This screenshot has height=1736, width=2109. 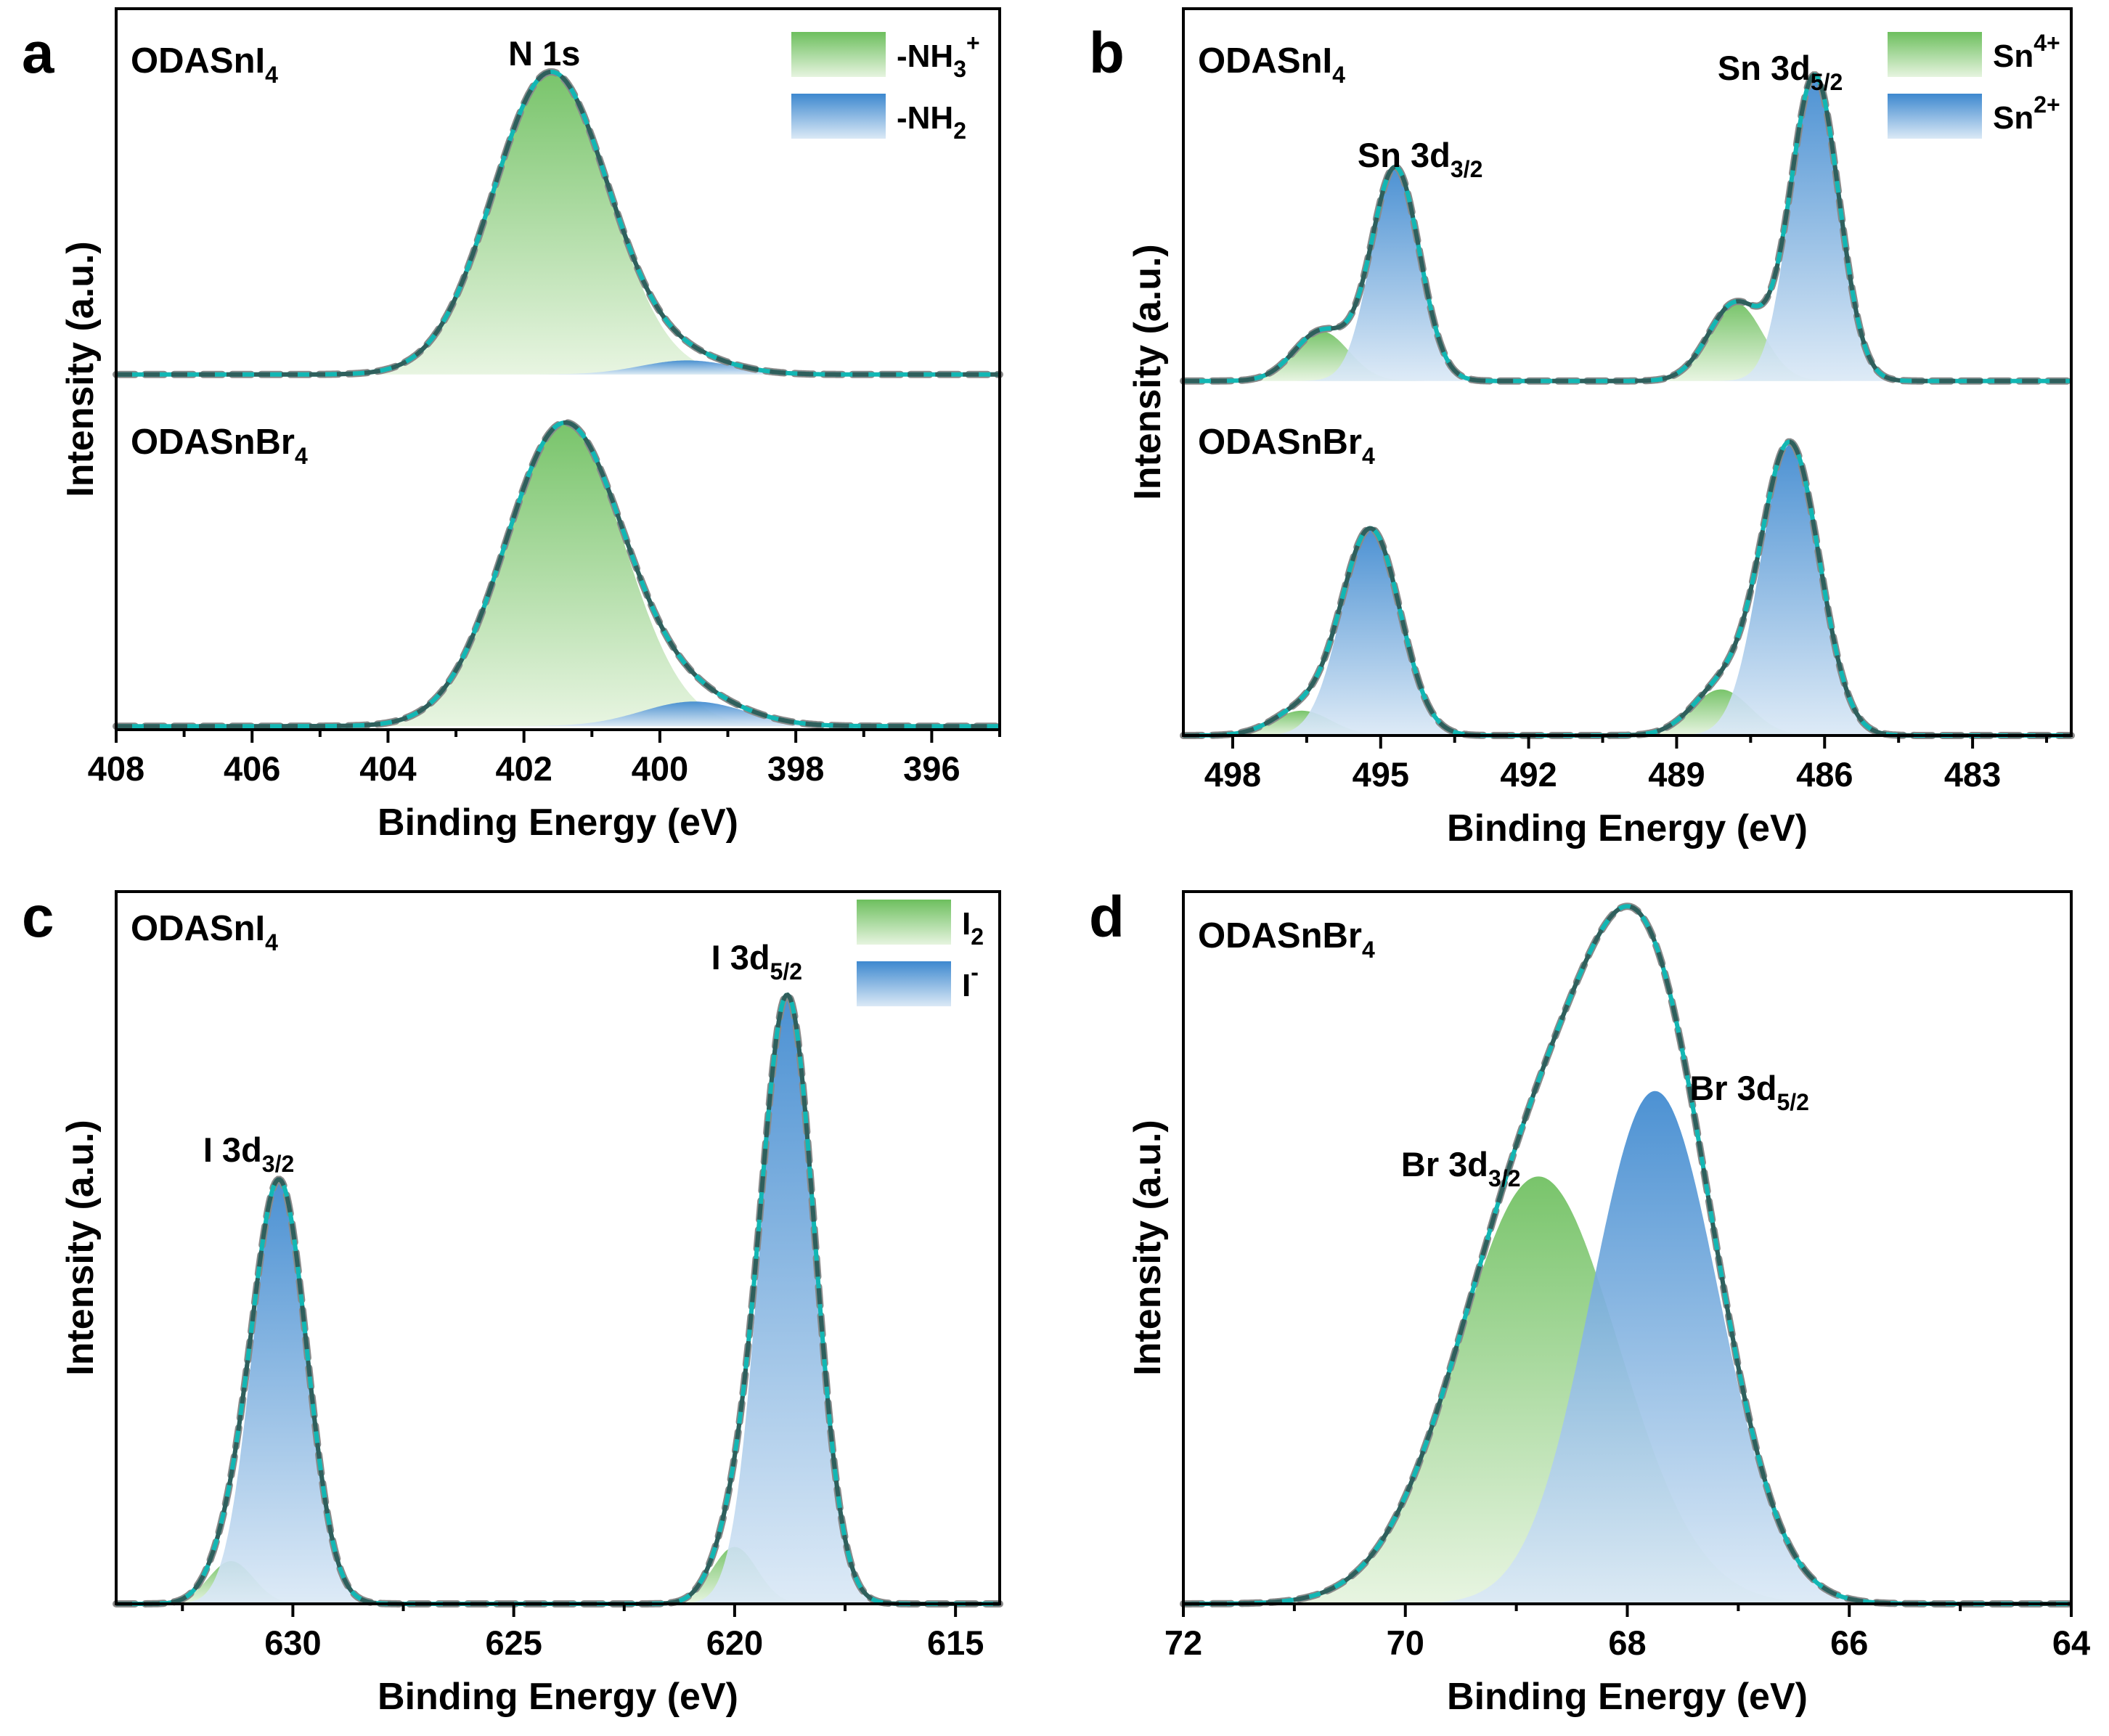 What do you see at coordinates (1972, 774) in the screenshot?
I see `x-tick-label-b-5: 483` at bounding box center [1972, 774].